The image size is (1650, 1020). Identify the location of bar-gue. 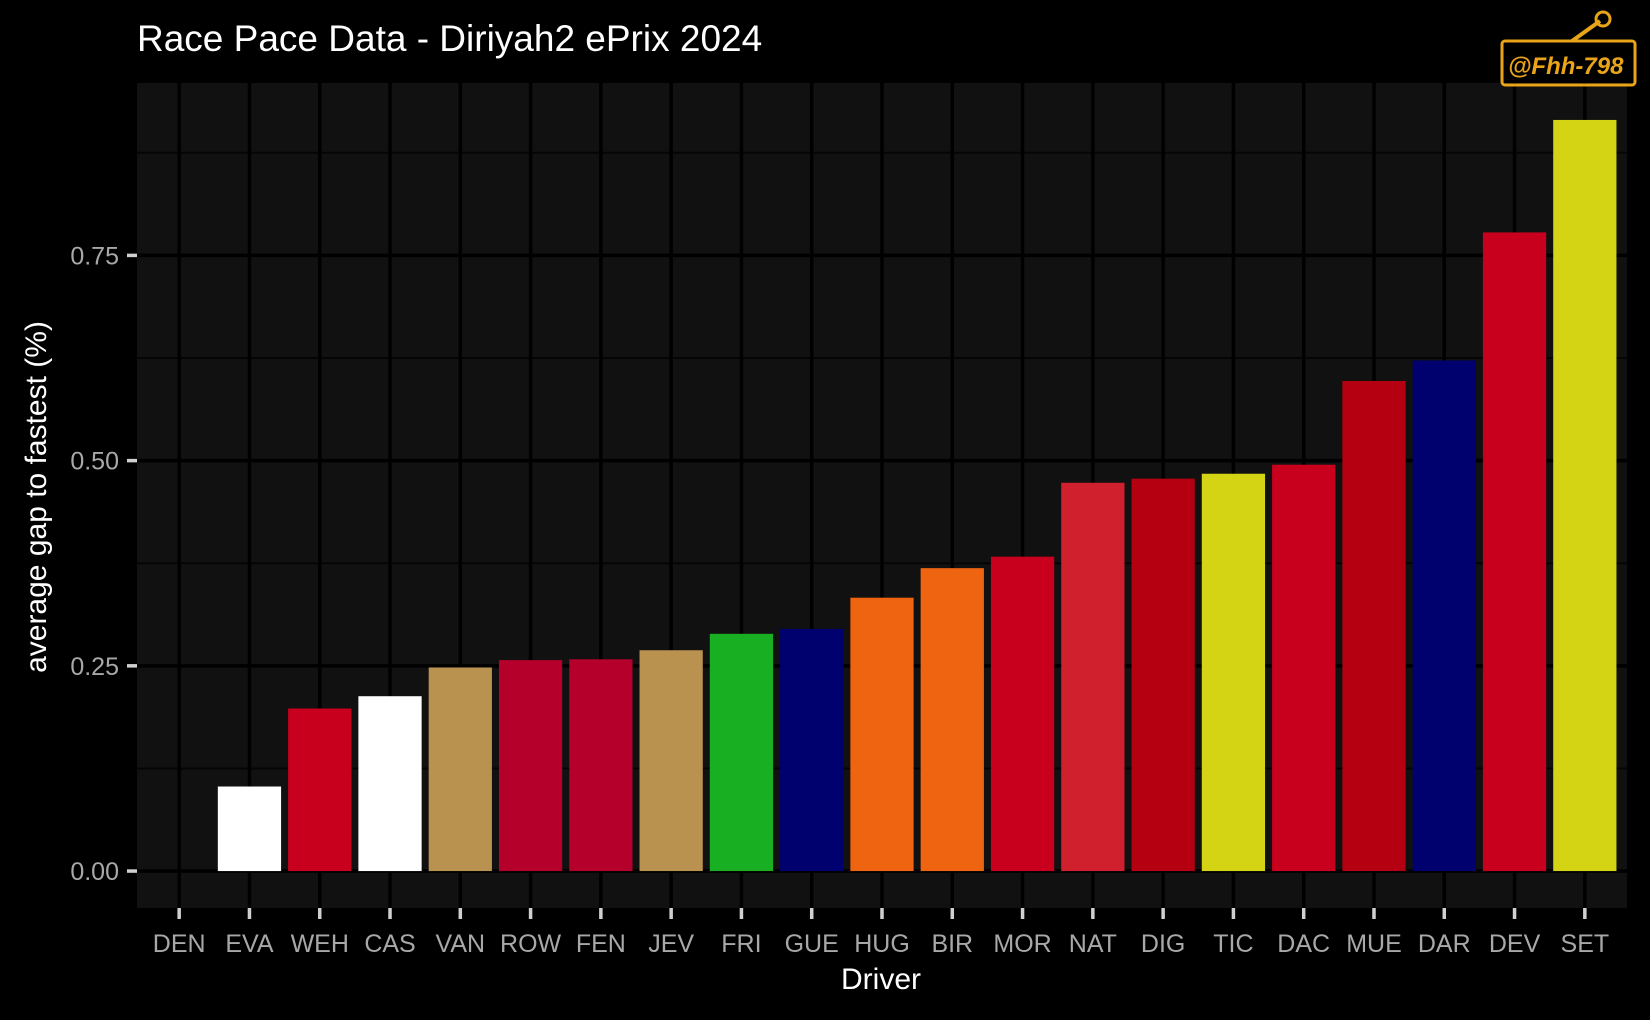
(812, 750).